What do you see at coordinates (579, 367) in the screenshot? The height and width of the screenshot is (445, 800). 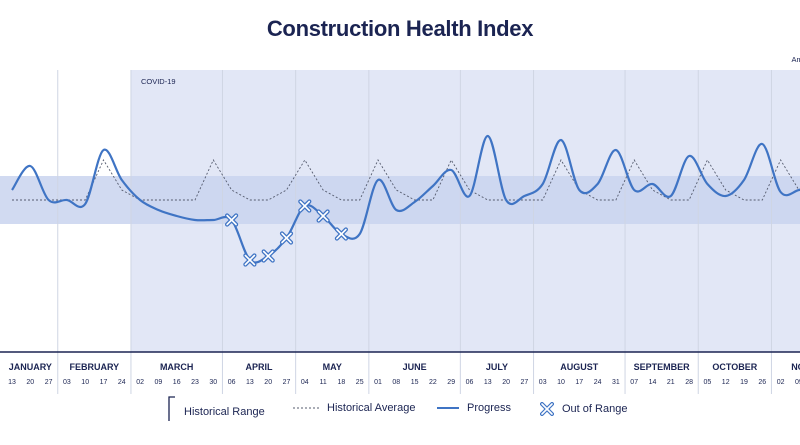 I see `month-label: AUGUST` at bounding box center [579, 367].